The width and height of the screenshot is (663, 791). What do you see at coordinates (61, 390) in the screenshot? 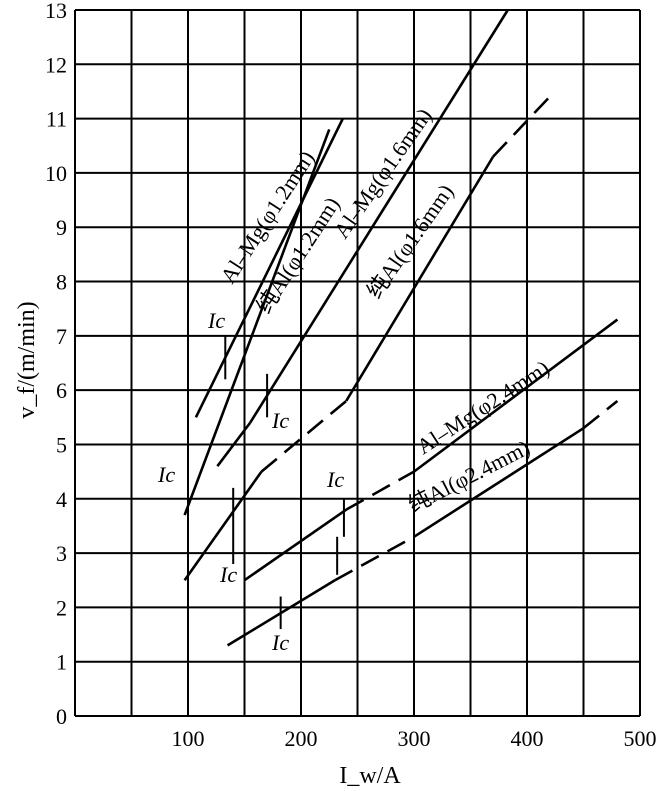
I see `y-tick-label: 6` at bounding box center [61, 390].